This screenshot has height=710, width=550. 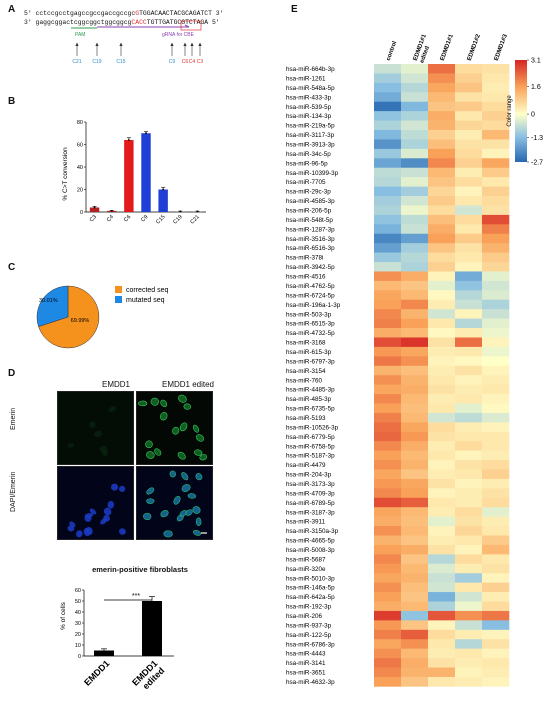 I want to click on panel-b-xtick-c15: C15, so click(x=160, y=219).